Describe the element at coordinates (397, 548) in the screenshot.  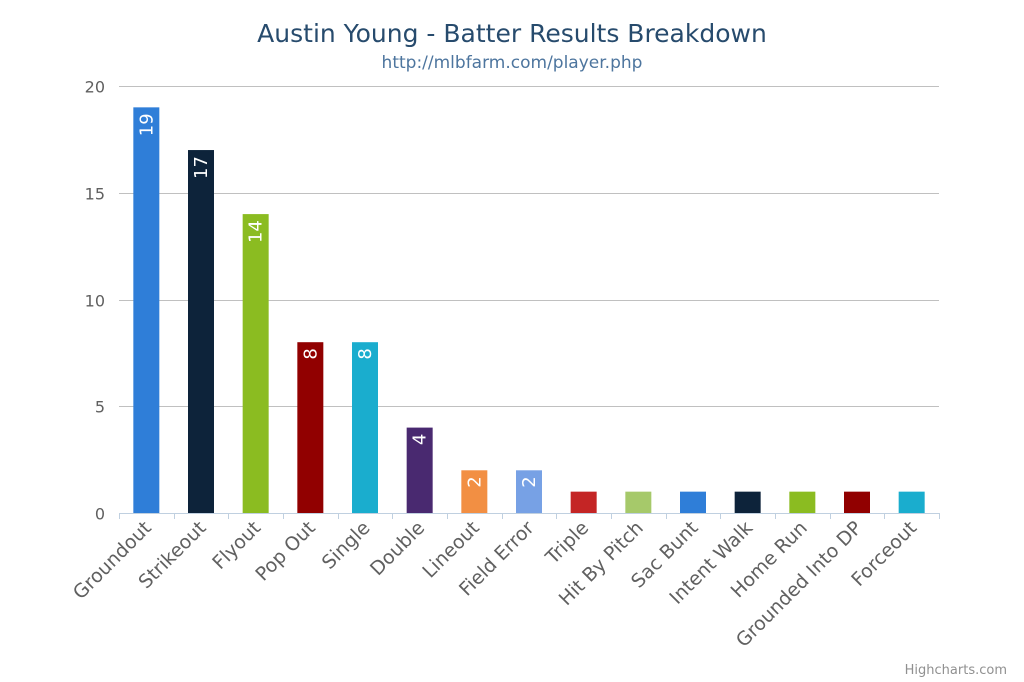
I see `x-tick-label: Double` at that location.